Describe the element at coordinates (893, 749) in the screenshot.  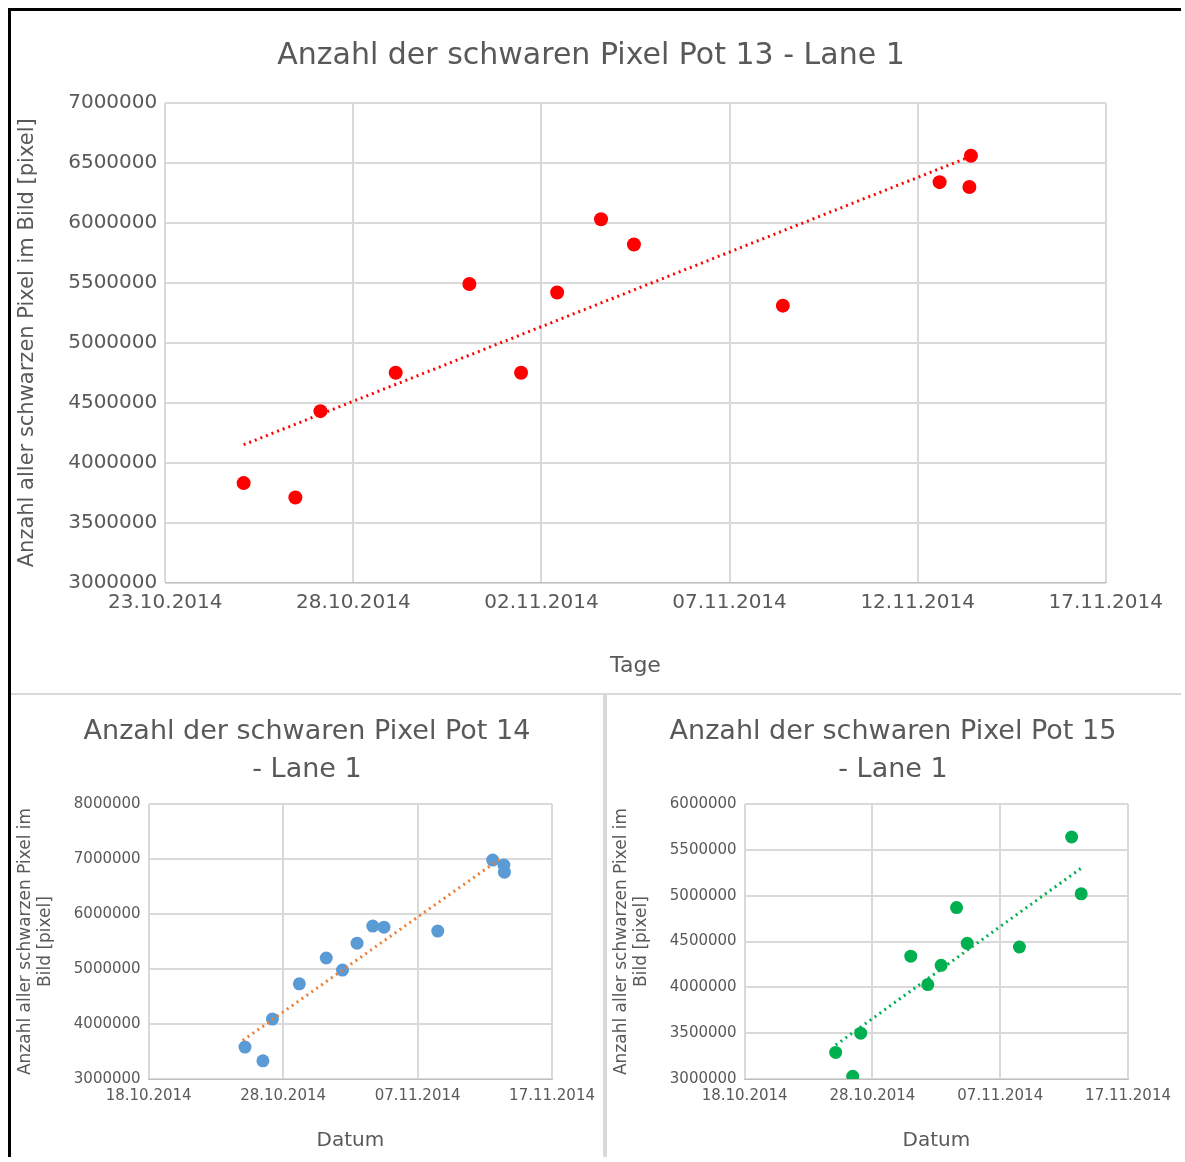
I see `chart-title: Anzahl der schwaren Pixel Pot 15 - Lane 1` at that location.